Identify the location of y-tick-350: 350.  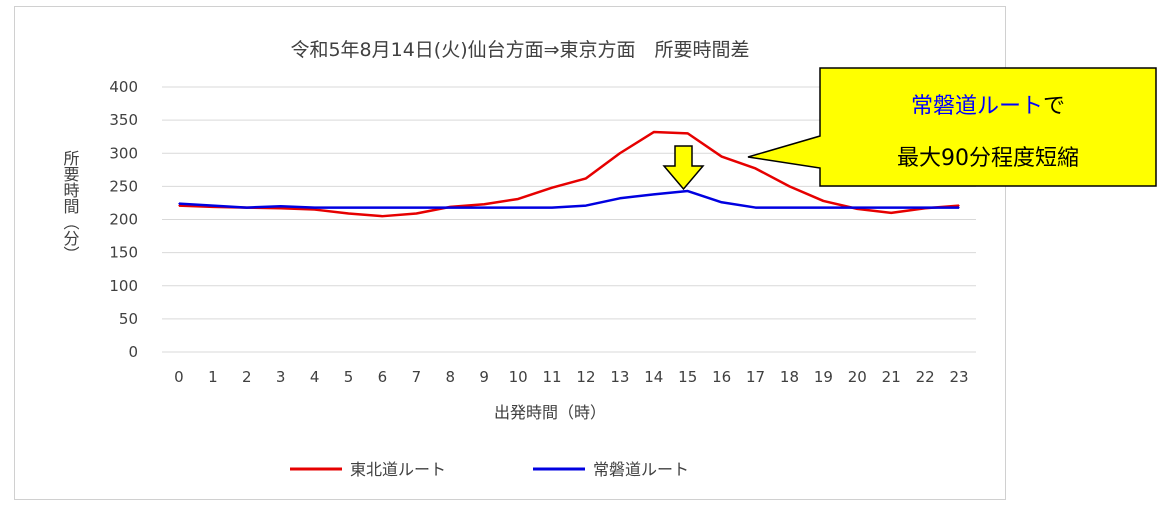
(123, 120).